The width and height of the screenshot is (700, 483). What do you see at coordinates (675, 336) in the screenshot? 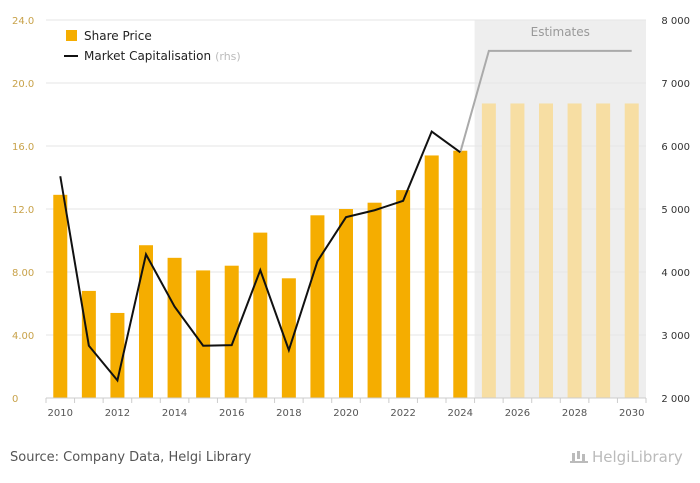
I see `y-right-tick-label: 3 000` at bounding box center [675, 336].